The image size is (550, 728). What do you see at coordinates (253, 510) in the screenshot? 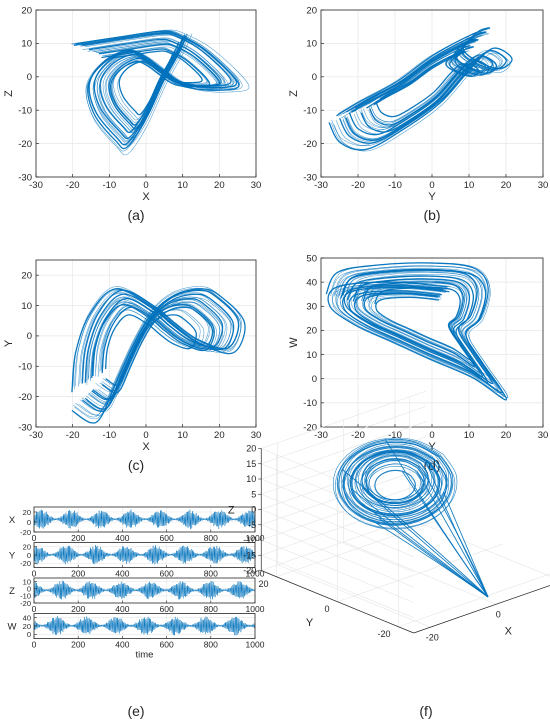
I see `z-tick-label: 0` at bounding box center [253, 510].